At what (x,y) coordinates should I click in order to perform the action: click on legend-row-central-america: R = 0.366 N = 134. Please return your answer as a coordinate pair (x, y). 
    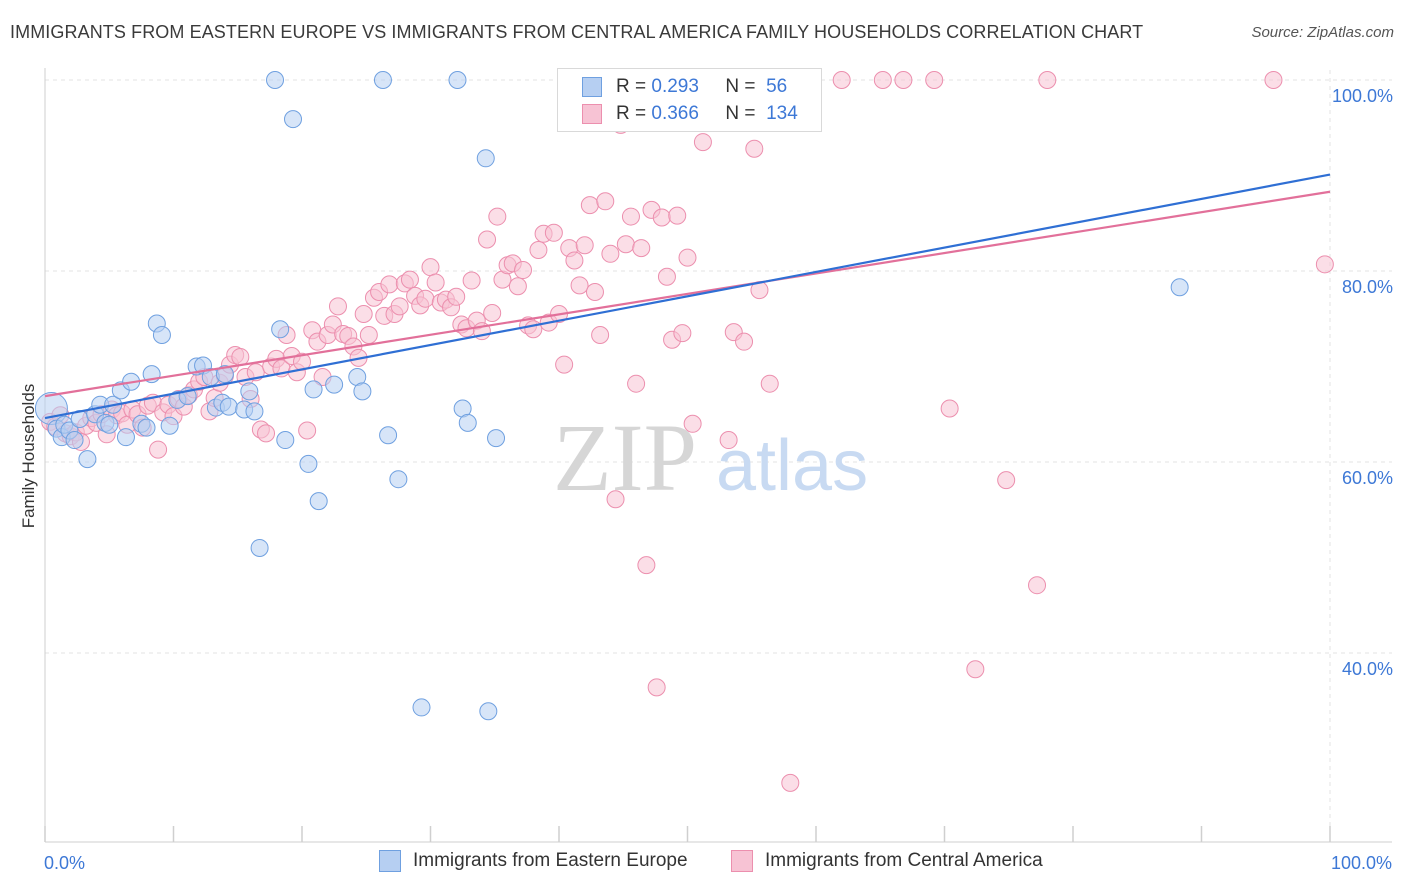
    Looking at the image, I should click on (678, 114).